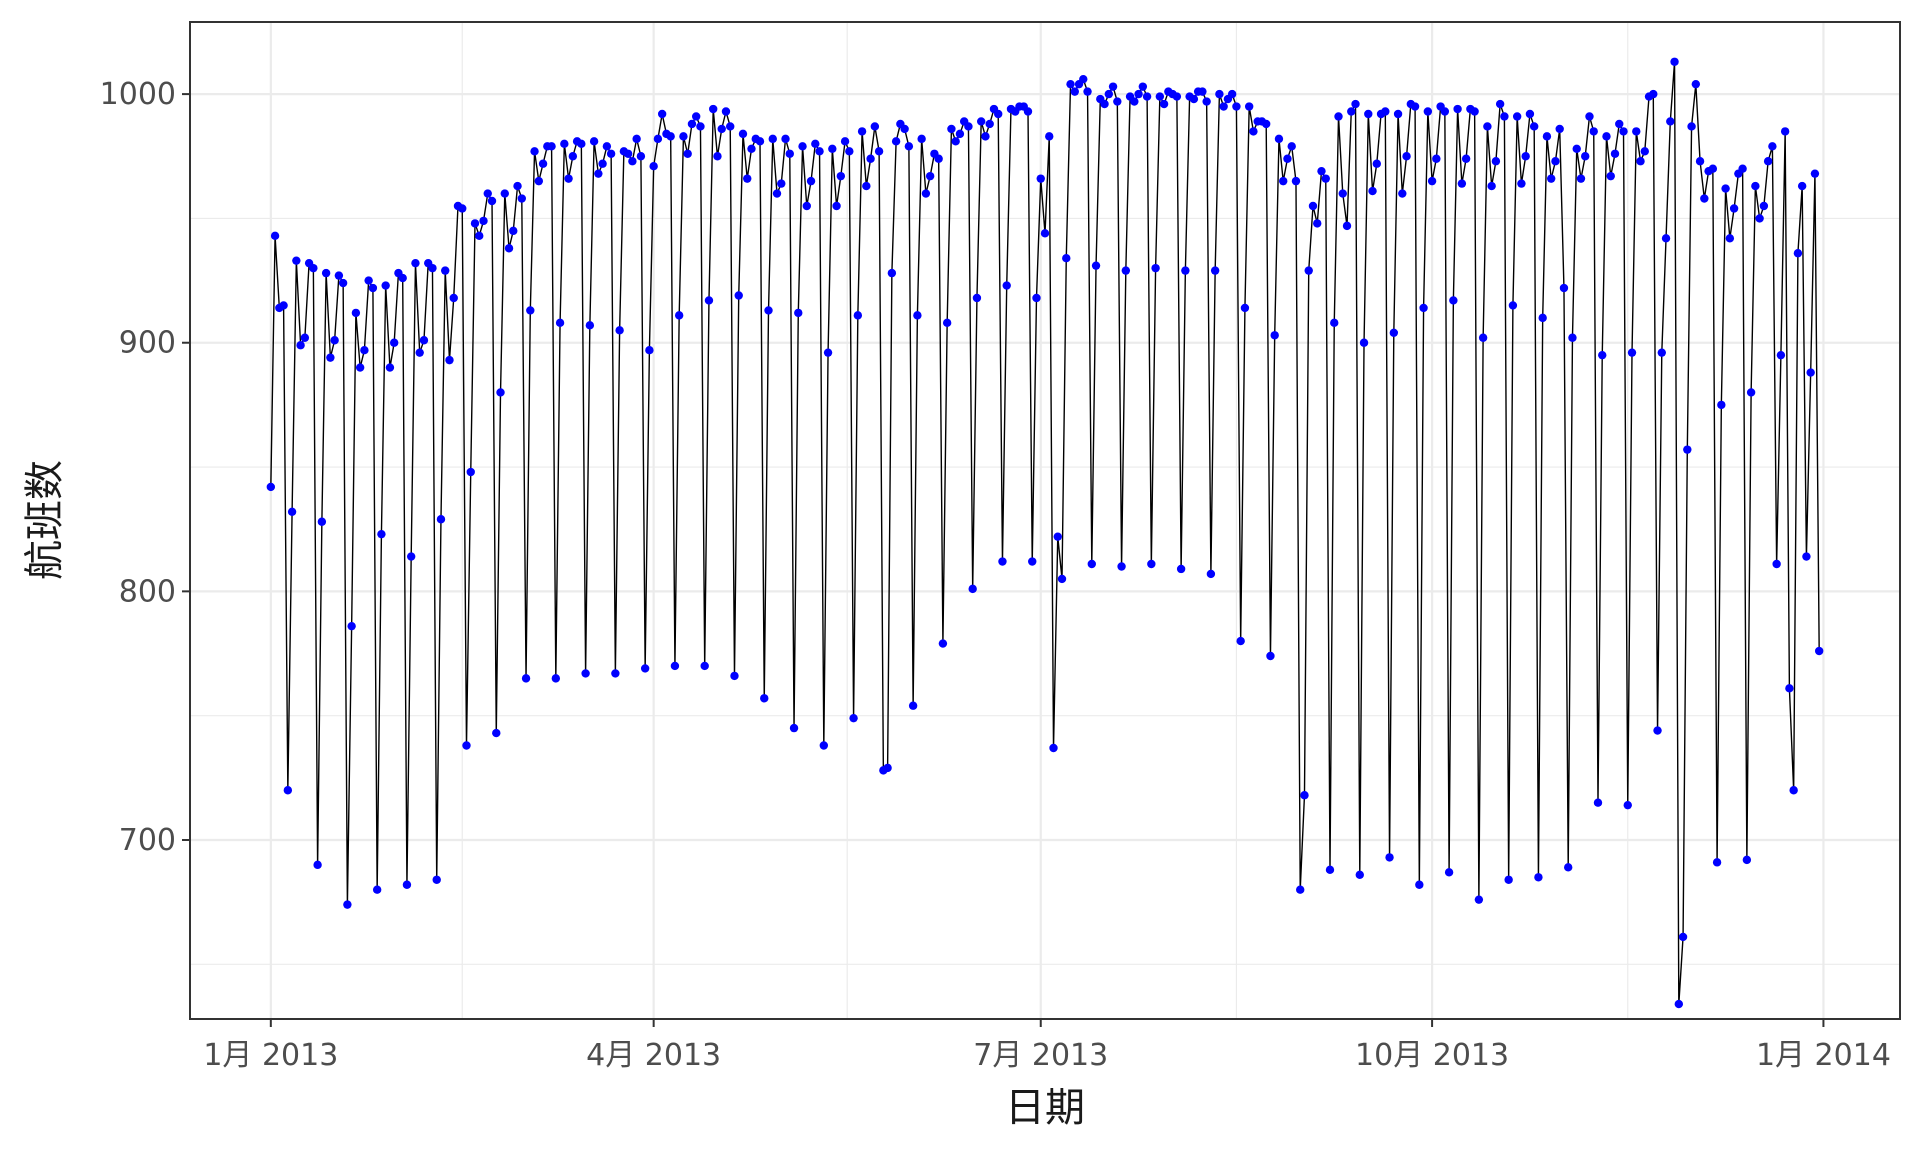 This screenshot has width=1920, height=1152. What do you see at coordinates (653, 1055) in the screenshot?
I see `x-tick-label: 4月 2013` at bounding box center [653, 1055].